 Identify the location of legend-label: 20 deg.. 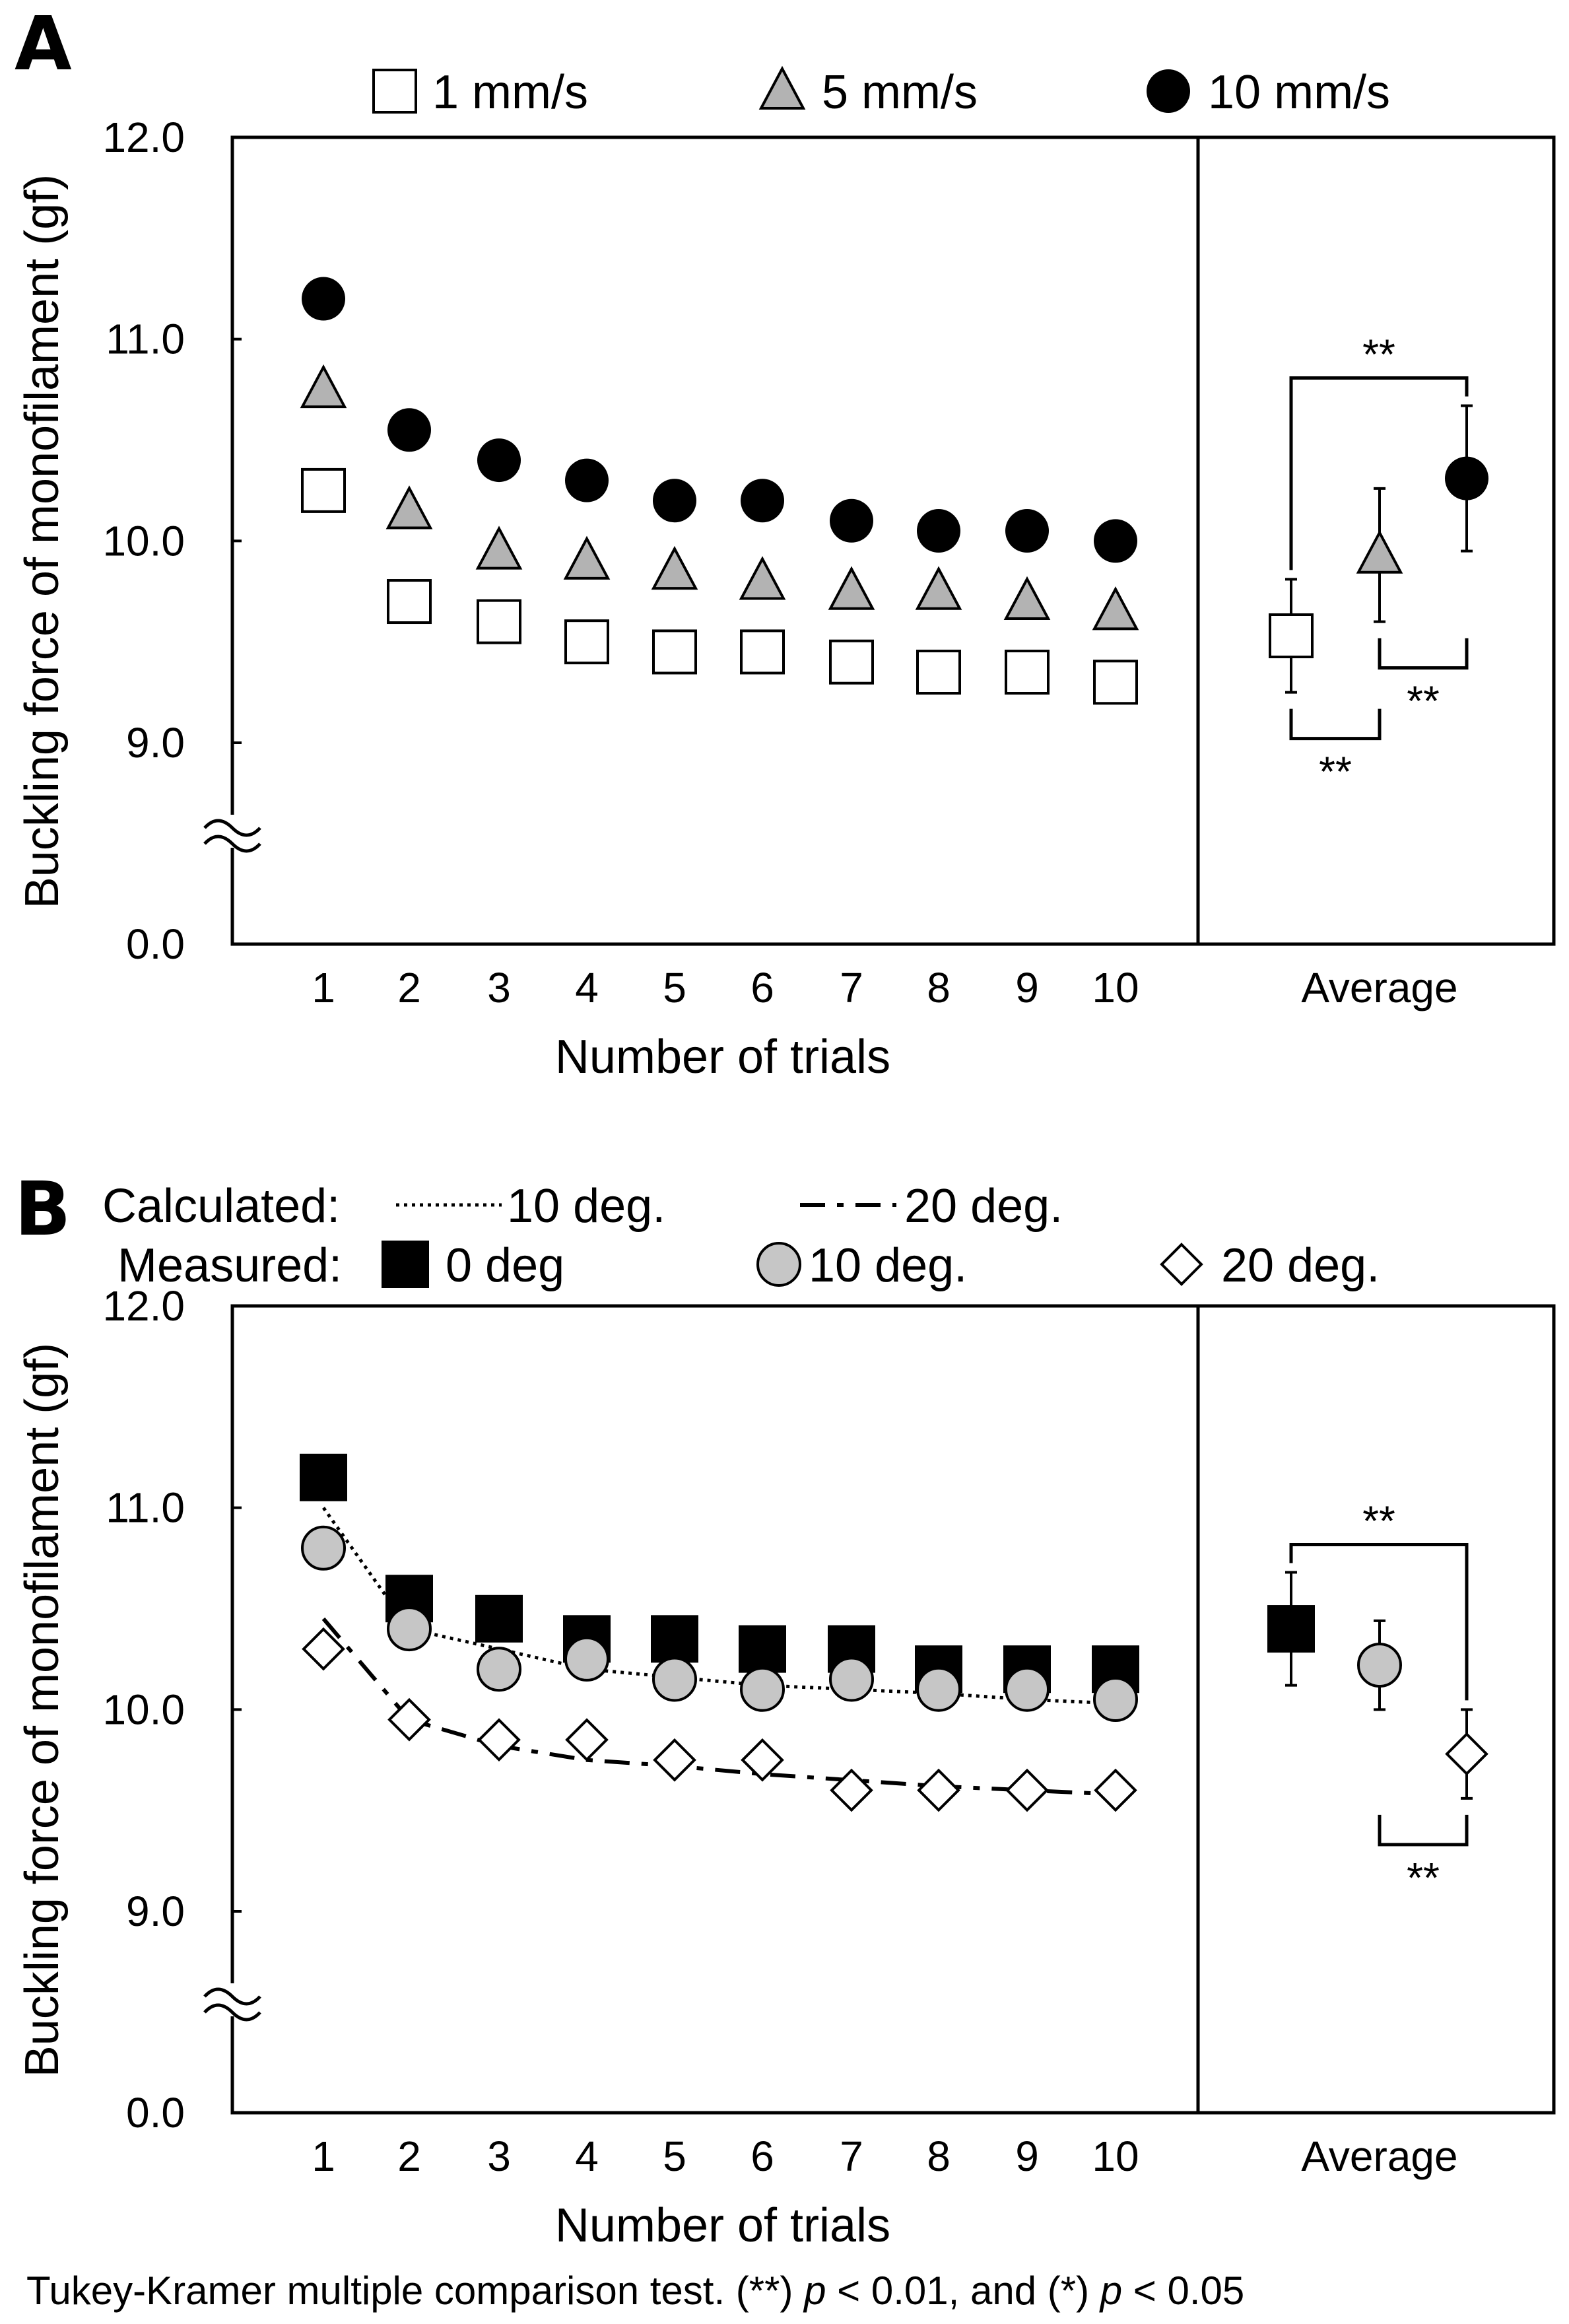
(1301, 1265).